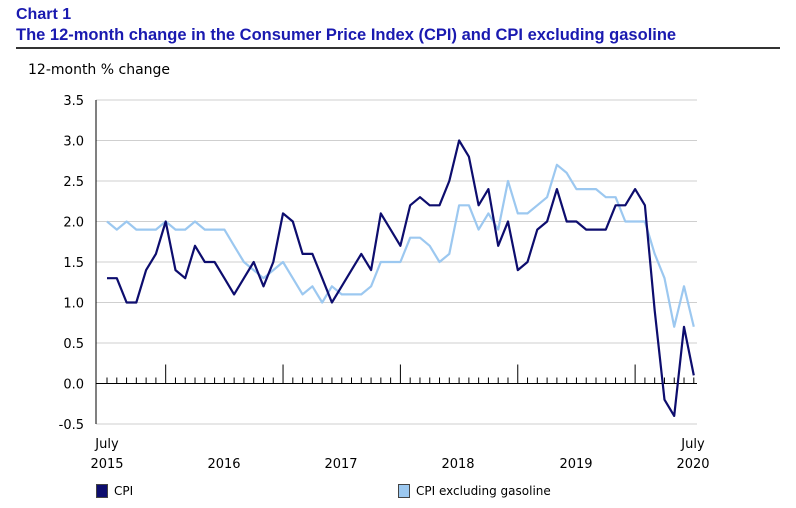  What do you see at coordinates (71, 425) in the screenshot?
I see `y-tick-label: -0.5` at bounding box center [71, 425].